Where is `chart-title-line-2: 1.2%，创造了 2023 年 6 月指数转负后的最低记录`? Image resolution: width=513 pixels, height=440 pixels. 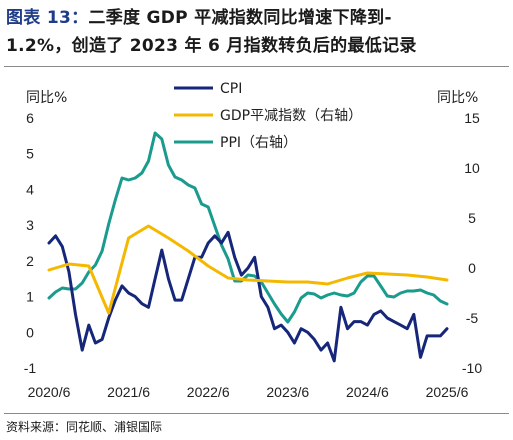
chart-title-line-2: 1.2%，创造了 2023 年 6 月指数转负后的最低记录 is located at coordinates (211, 46).